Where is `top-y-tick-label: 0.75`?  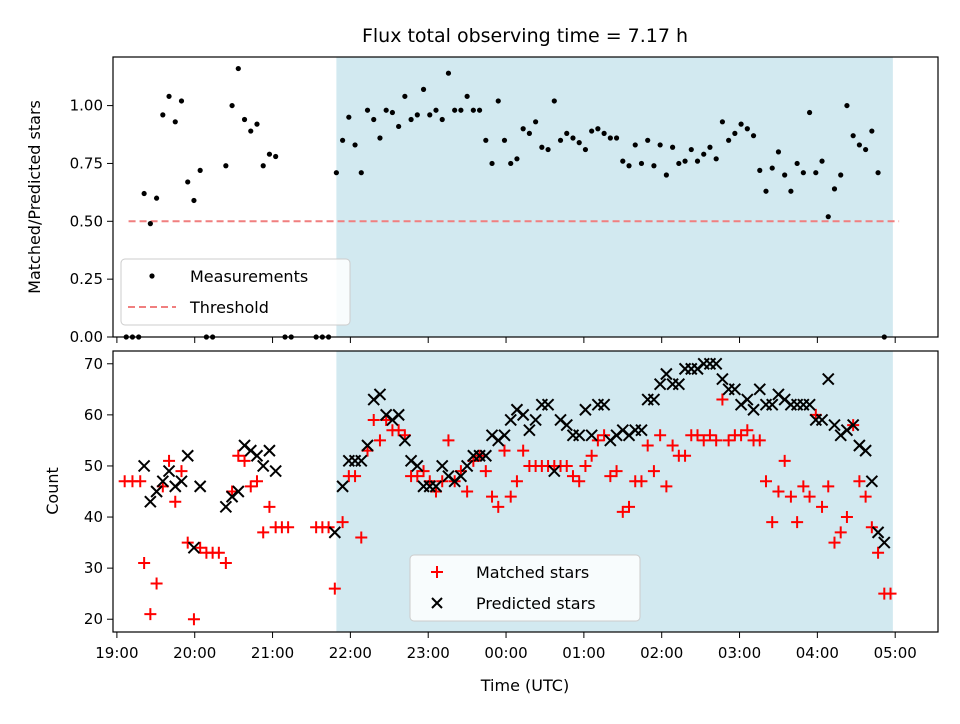 top-y-tick-label: 0.75 is located at coordinates (86, 163).